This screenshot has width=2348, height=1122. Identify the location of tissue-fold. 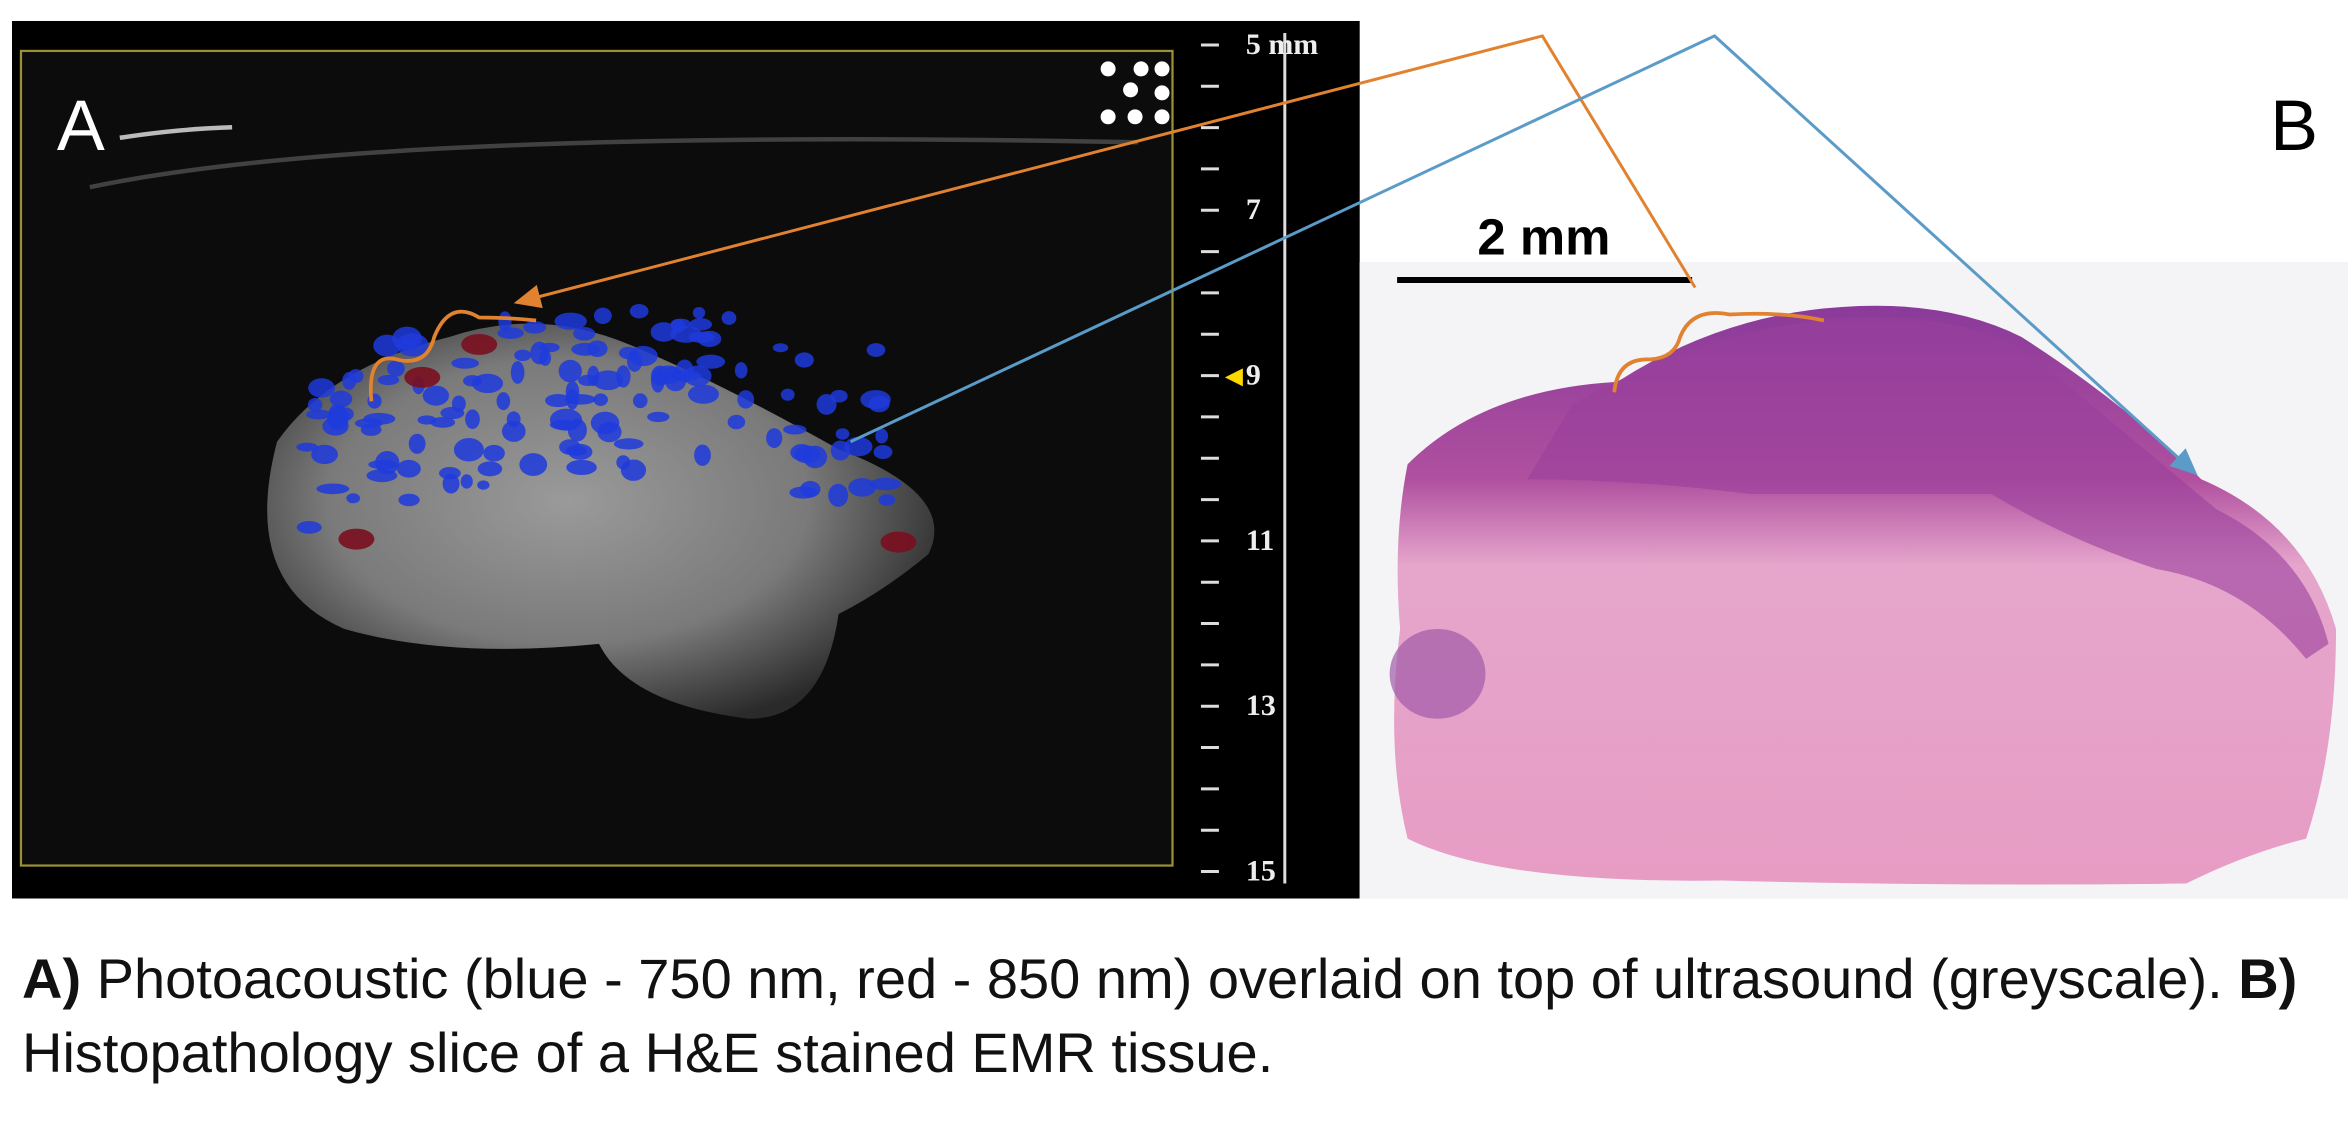
(1437, 673).